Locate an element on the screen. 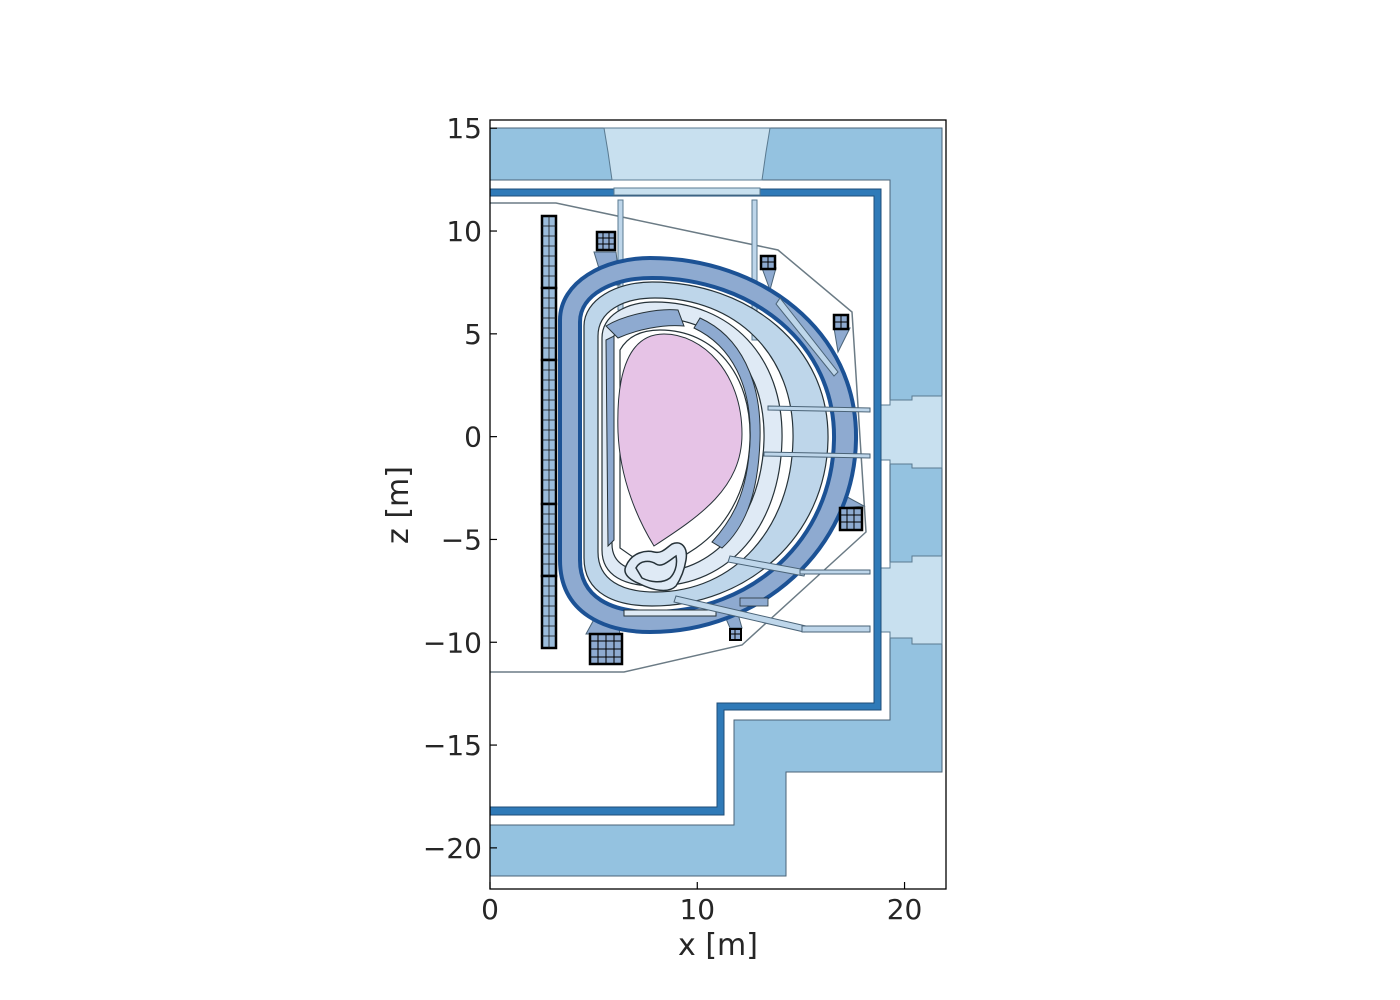 This screenshot has width=1400, height=1000. blanket-outer-ring is located at coordinates (706, 444).